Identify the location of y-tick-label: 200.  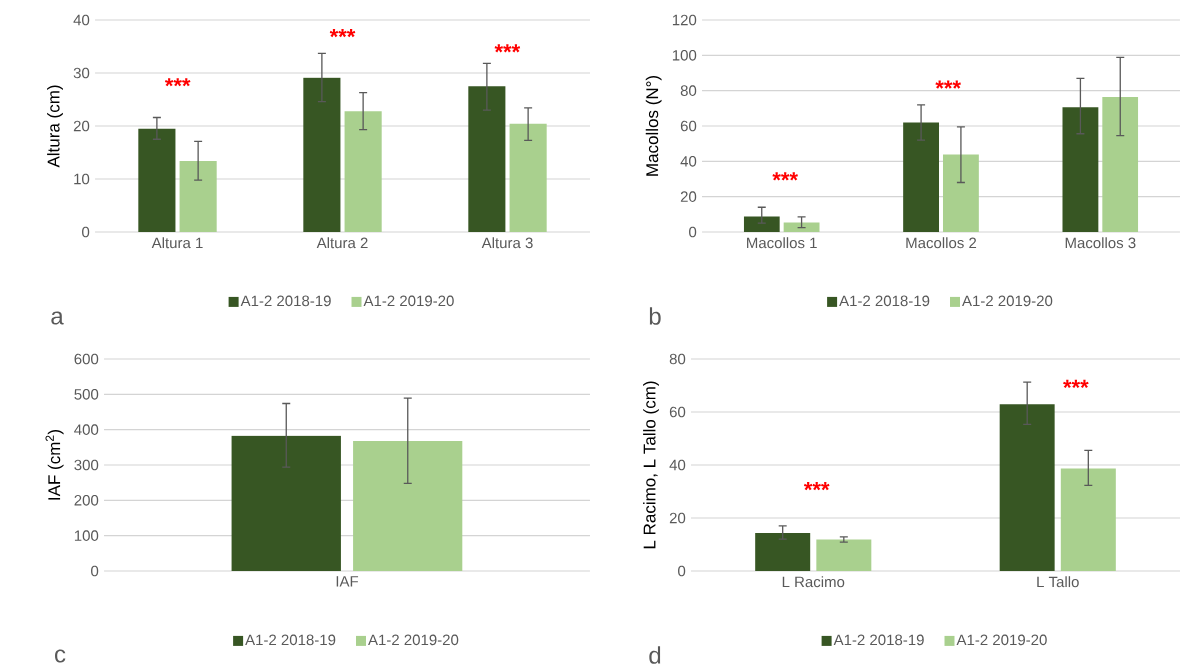
(86, 500).